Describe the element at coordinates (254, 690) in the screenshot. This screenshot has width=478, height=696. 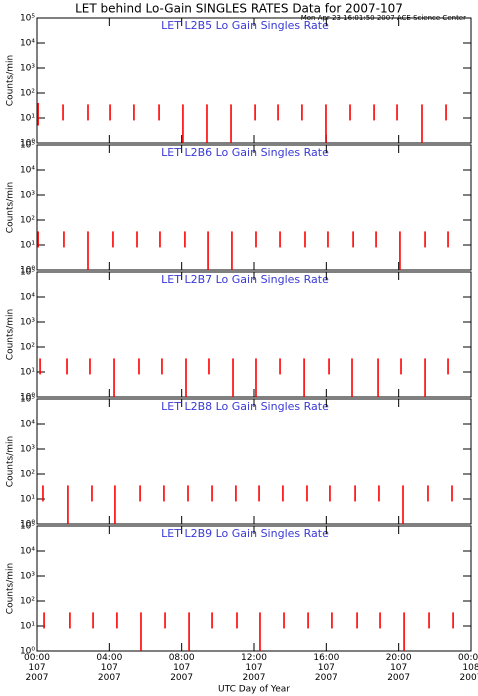
I see `x-axis-label: UTC Day of Year` at that location.